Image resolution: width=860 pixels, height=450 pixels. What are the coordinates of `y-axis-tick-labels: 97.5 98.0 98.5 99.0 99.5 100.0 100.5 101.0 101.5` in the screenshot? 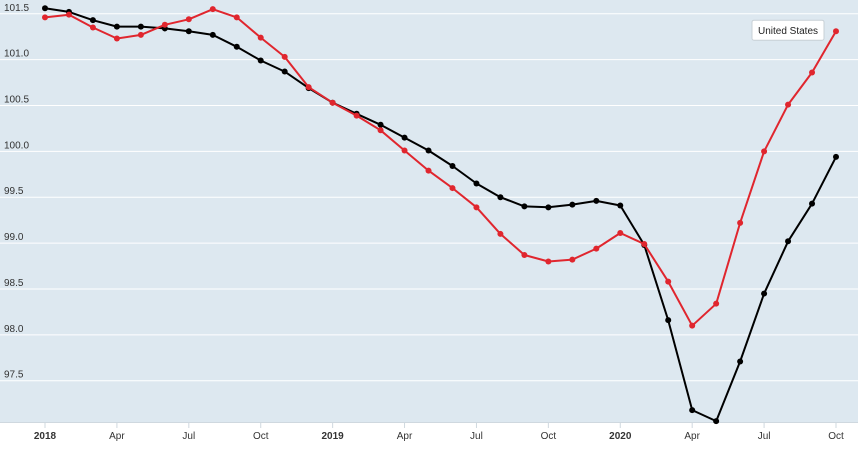 It's located at (16, 192).